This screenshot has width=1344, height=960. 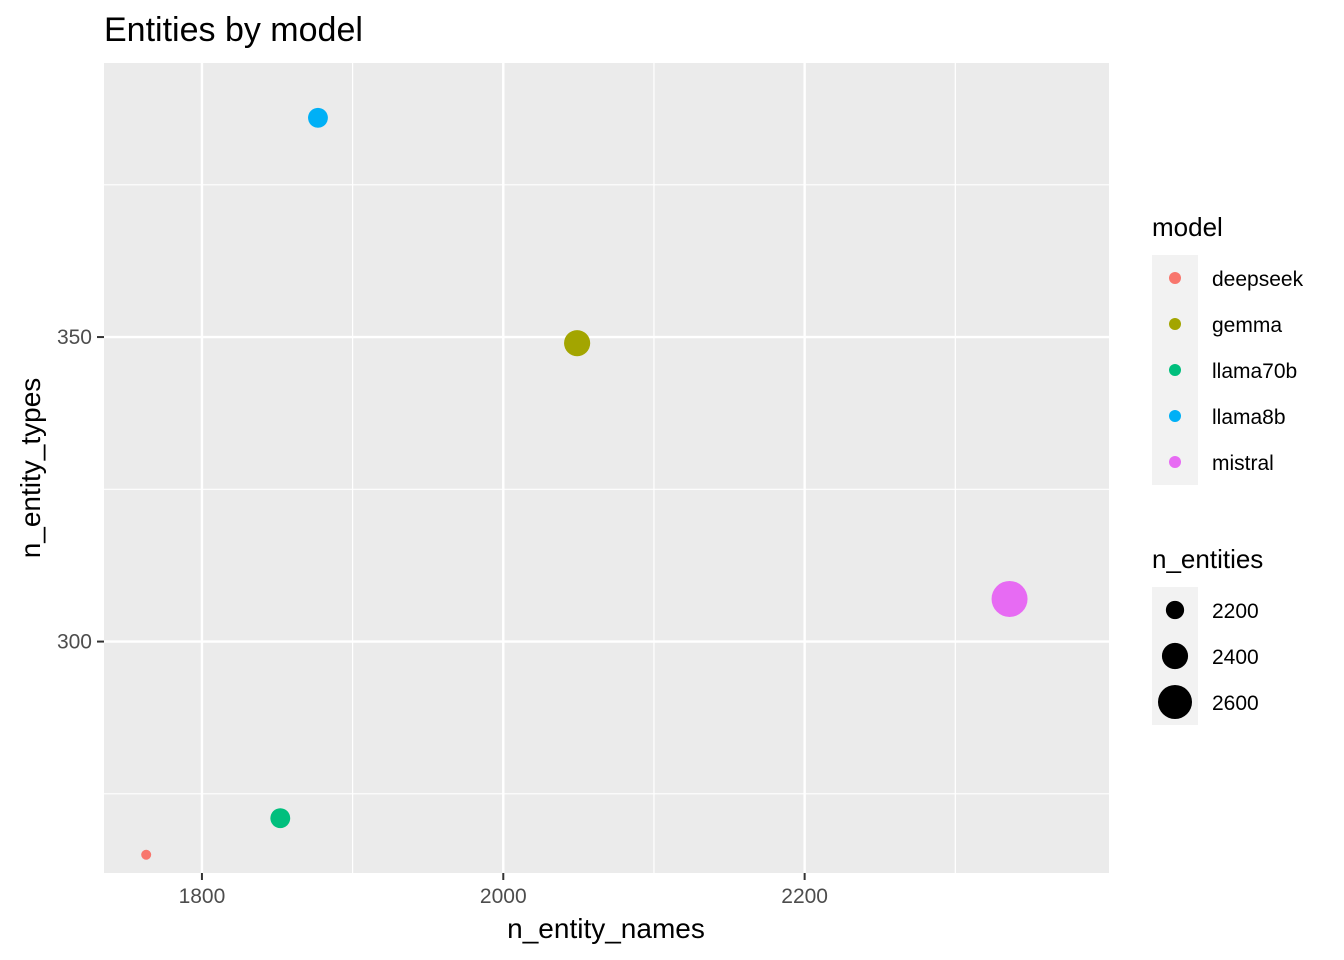 What do you see at coordinates (1235, 611) in the screenshot?
I see `legend-size-label: 2200` at bounding box center [1235, 611].